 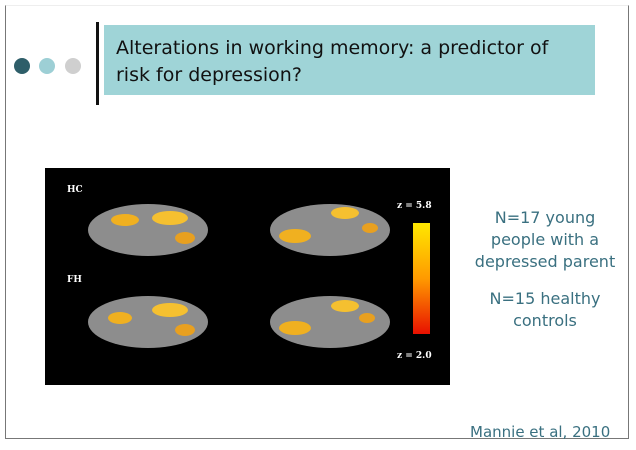 What do you see at coordinates (97, 63) in the screenshot?
I see `divider` at bounding box center [97, 63].